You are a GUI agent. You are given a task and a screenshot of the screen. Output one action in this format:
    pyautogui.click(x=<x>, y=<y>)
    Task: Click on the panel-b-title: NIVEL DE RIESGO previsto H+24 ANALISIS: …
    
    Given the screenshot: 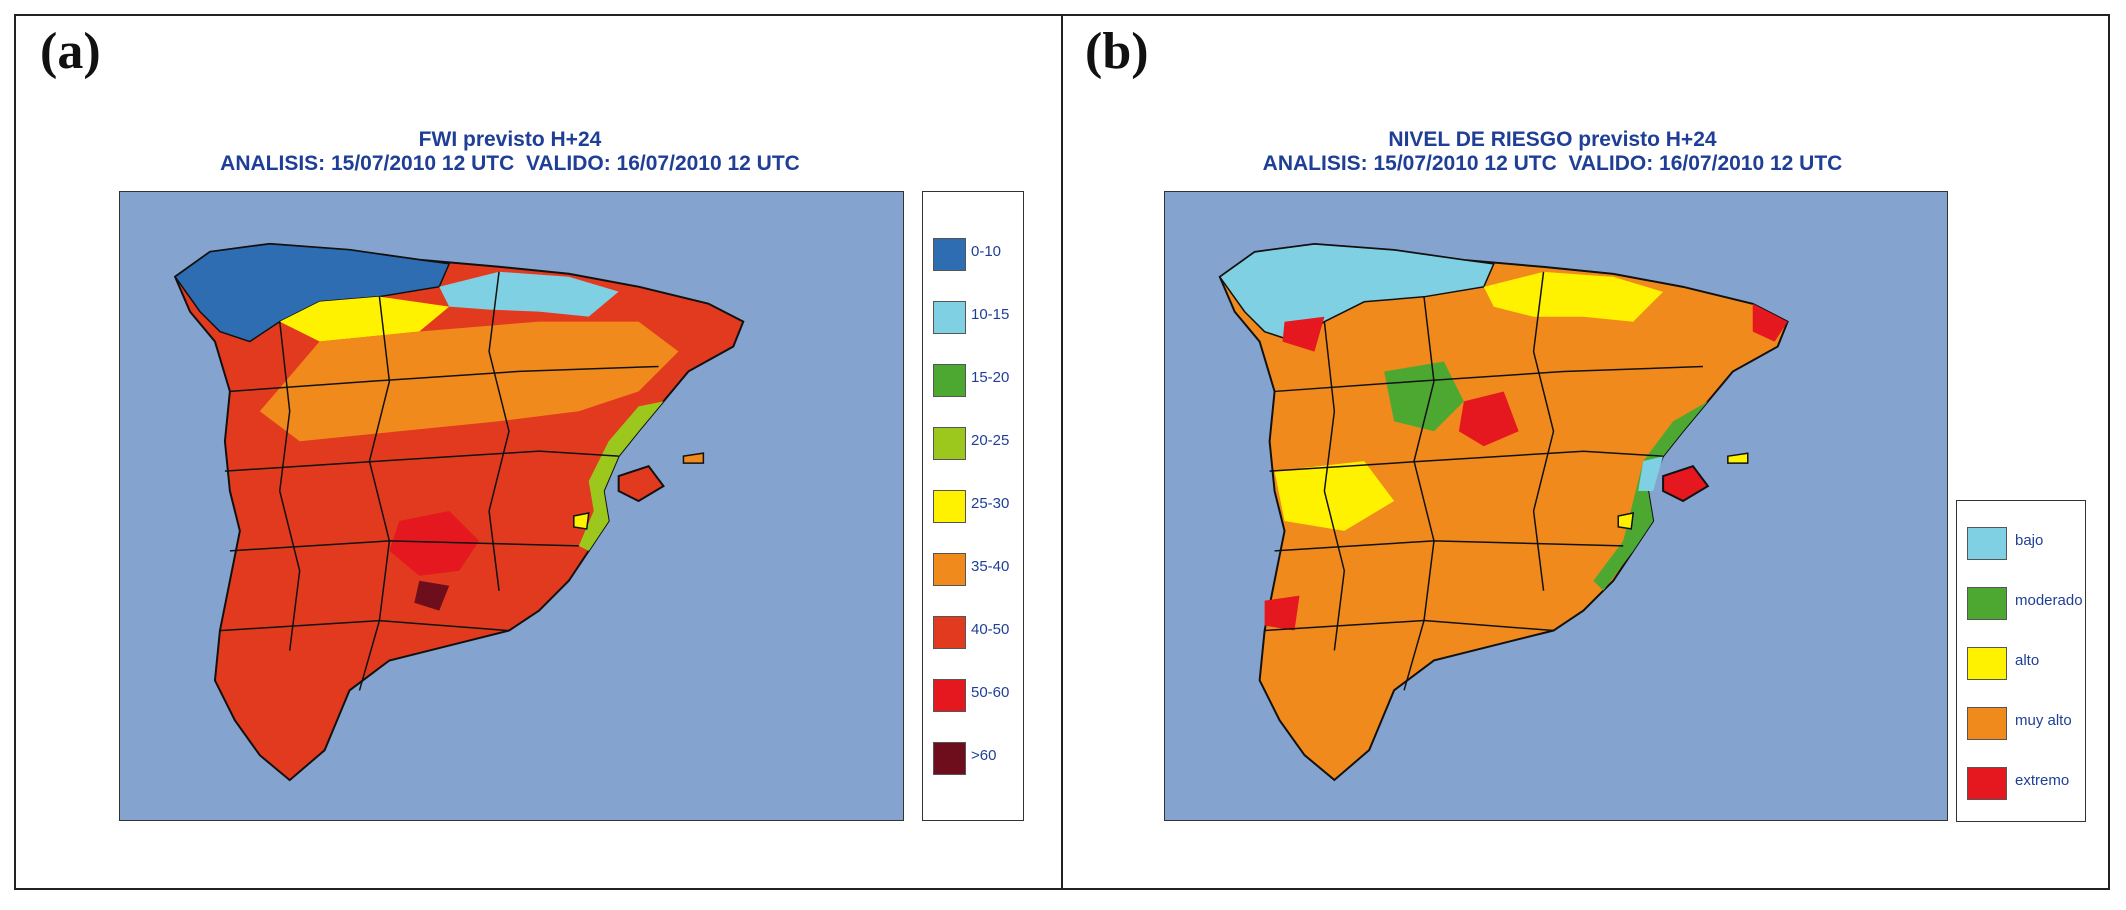 What is the action you would take?
    pyautogui.click(x=1552, y=152)
    